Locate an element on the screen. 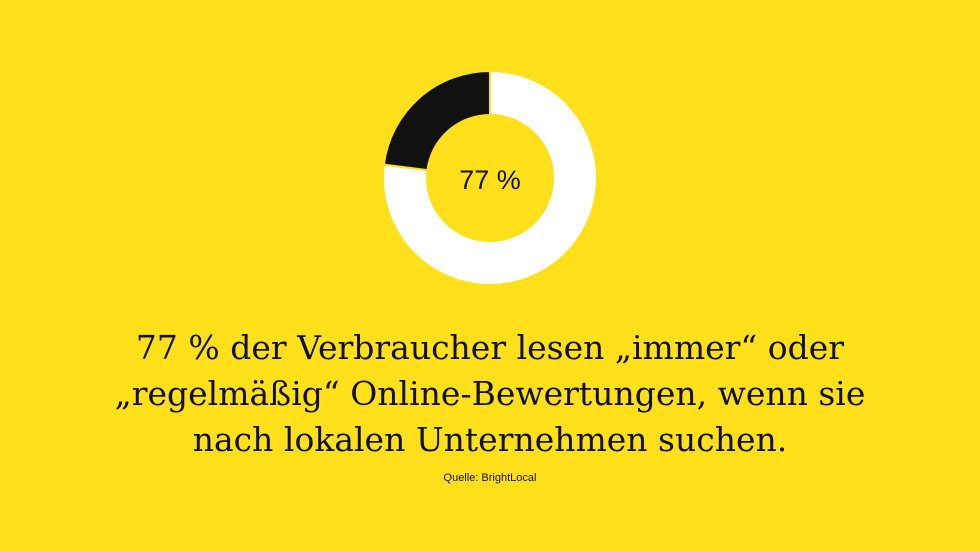 The image size is (980, 552). headline-line-1: 77 % der Verbraucher lesen „immer“ oder is located at coordinates (490, 347).